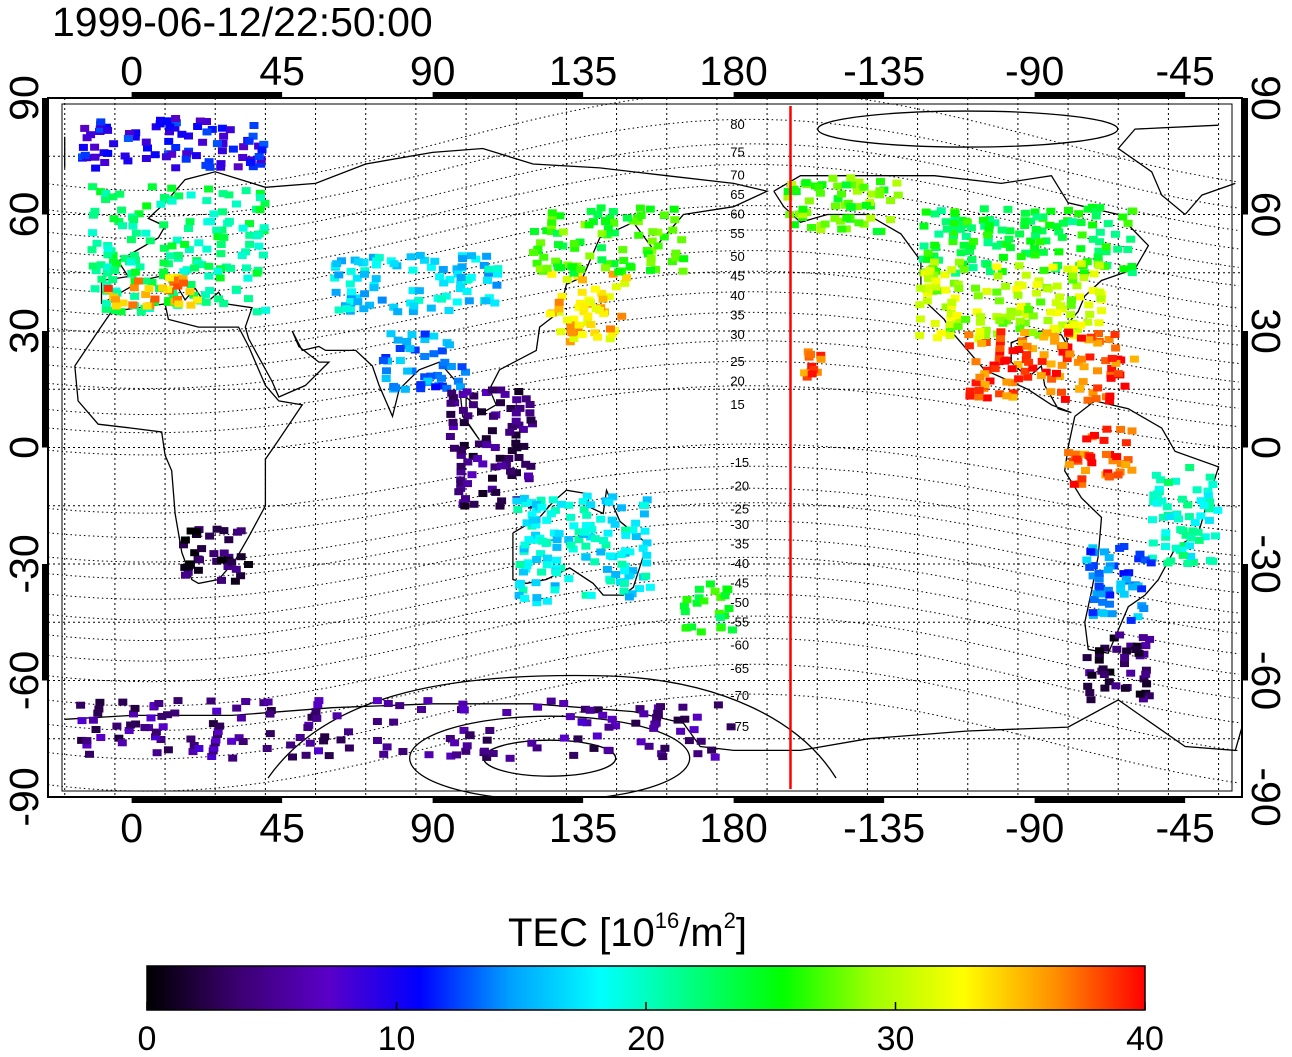  Describe the element at coordinates (739, 524) in the screenshot. I see `contour-label: -30` at that location.